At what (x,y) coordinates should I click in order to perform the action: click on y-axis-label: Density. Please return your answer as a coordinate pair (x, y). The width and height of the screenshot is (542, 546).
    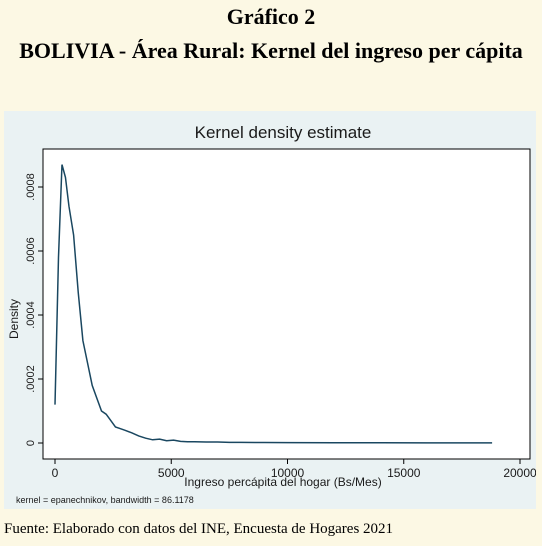
    Looking at the image, I should click on (14, 319).